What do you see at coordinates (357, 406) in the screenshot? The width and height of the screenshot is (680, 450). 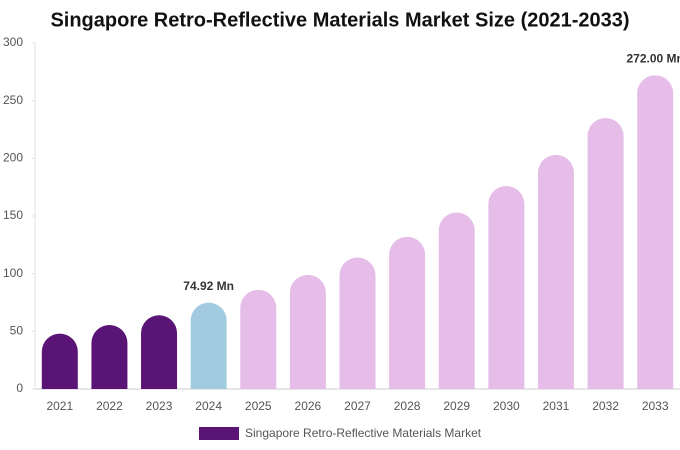 I see `x-tick-label: 2027` at bounding box center [357, 406].